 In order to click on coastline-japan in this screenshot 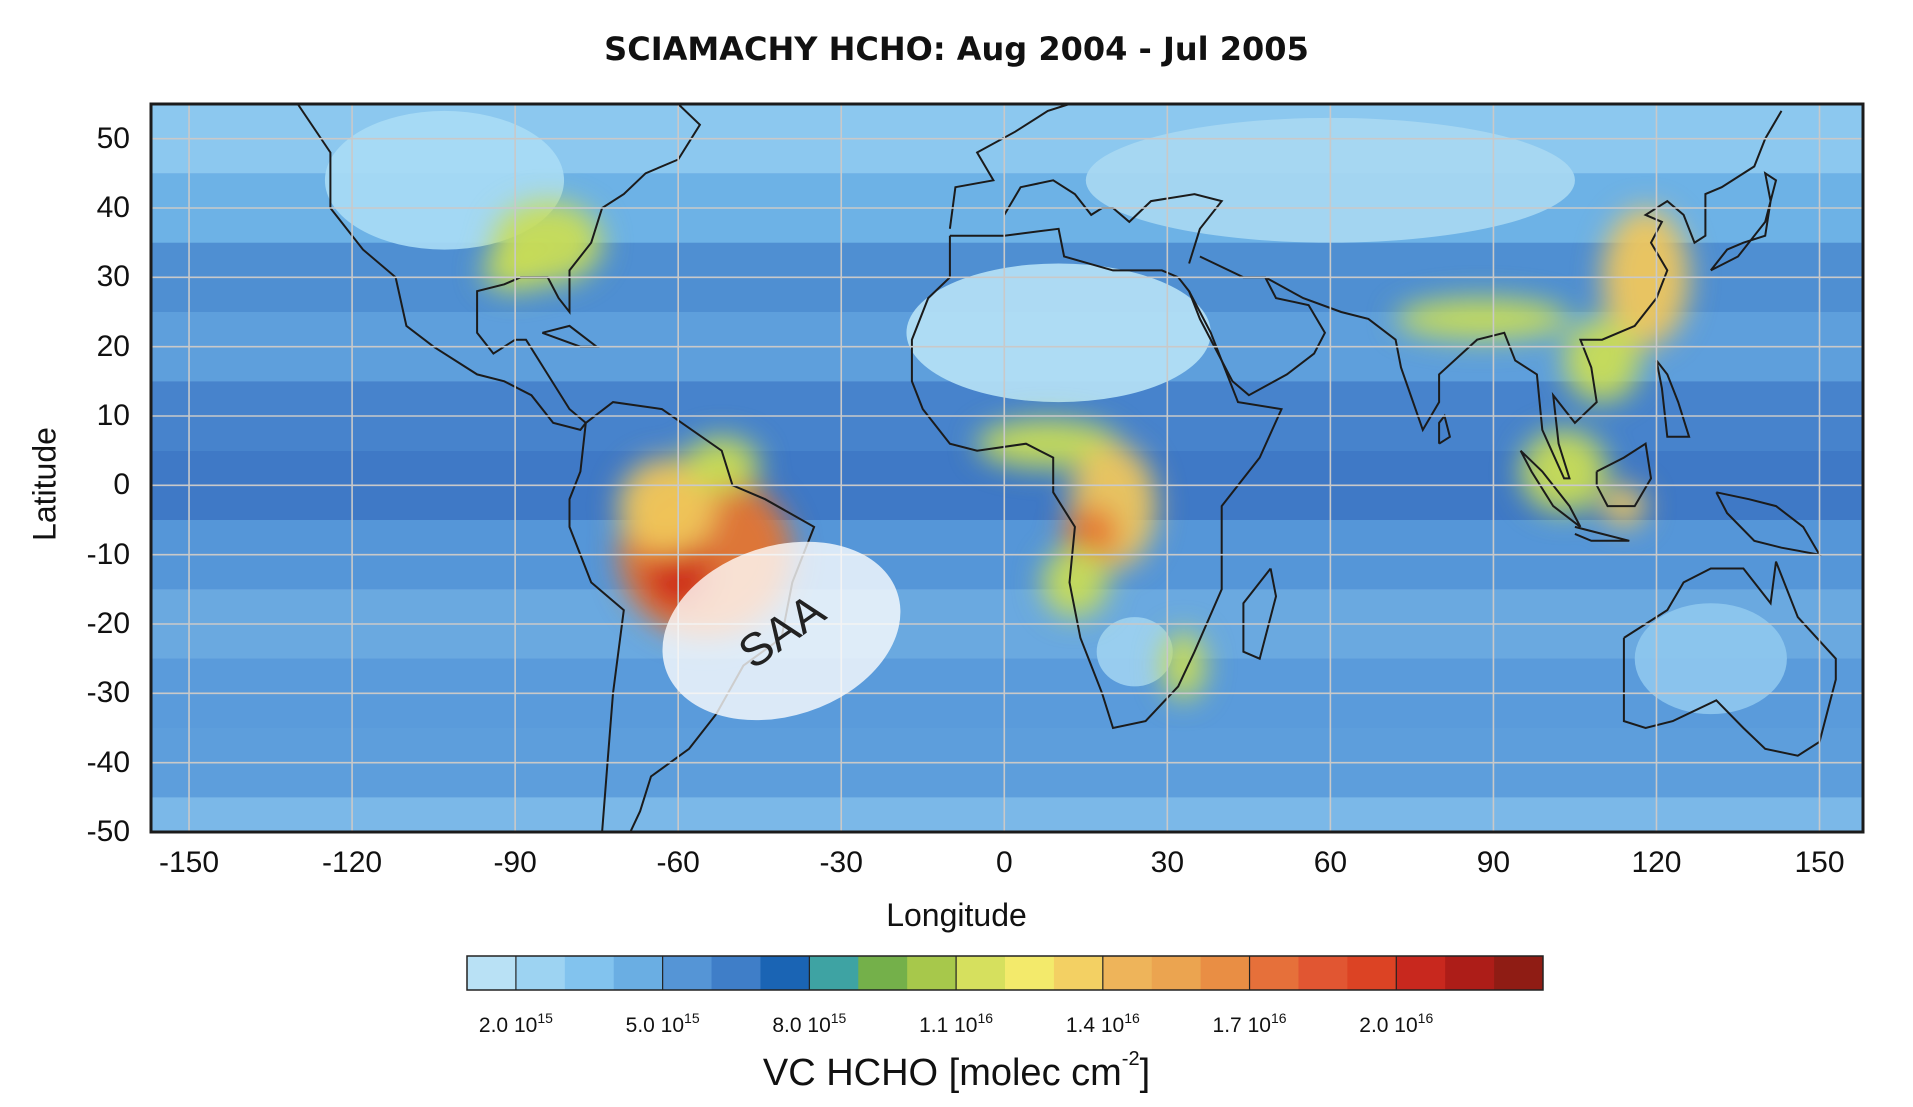, I will do `click(1744, 221)`.